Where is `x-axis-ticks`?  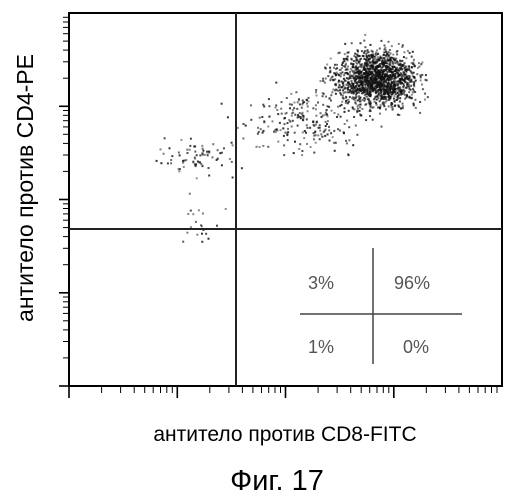
x-axis-ticks is located at coordinates (283, 392).